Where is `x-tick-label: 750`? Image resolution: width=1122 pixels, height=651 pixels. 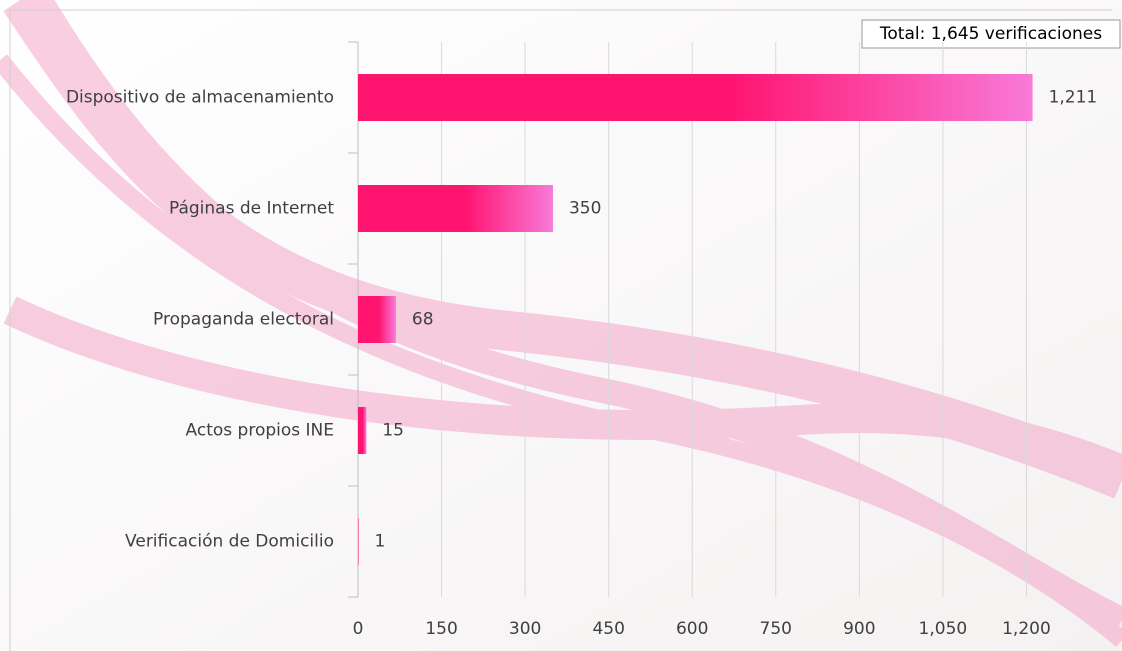 x-tick-label: 750 is located at coordinates (776, 629).